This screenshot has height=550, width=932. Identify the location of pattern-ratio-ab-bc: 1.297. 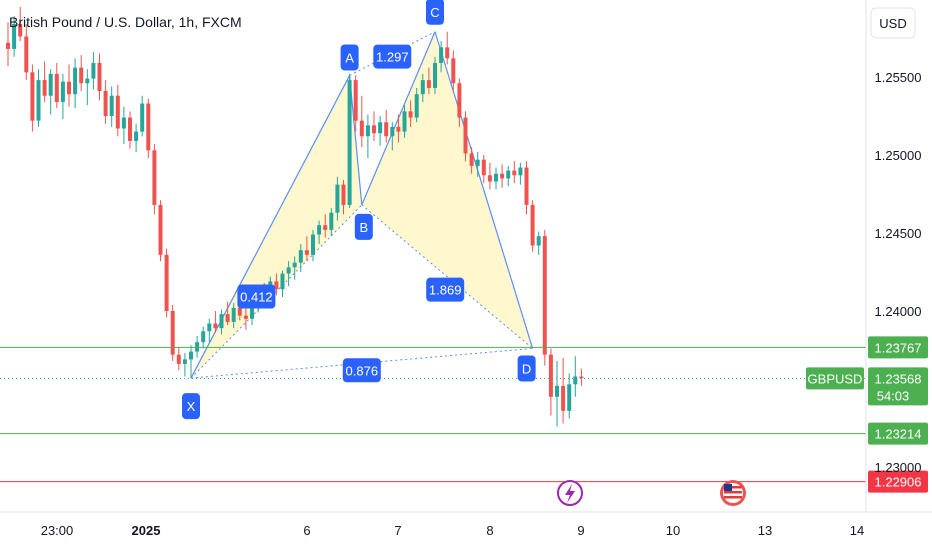
(392, 56).